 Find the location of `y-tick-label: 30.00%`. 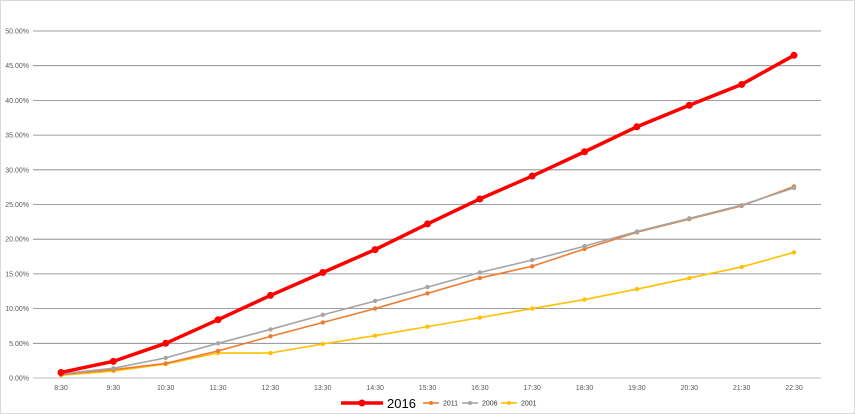

y-tick-label: 30.00% is located at coordinates (17, 170).